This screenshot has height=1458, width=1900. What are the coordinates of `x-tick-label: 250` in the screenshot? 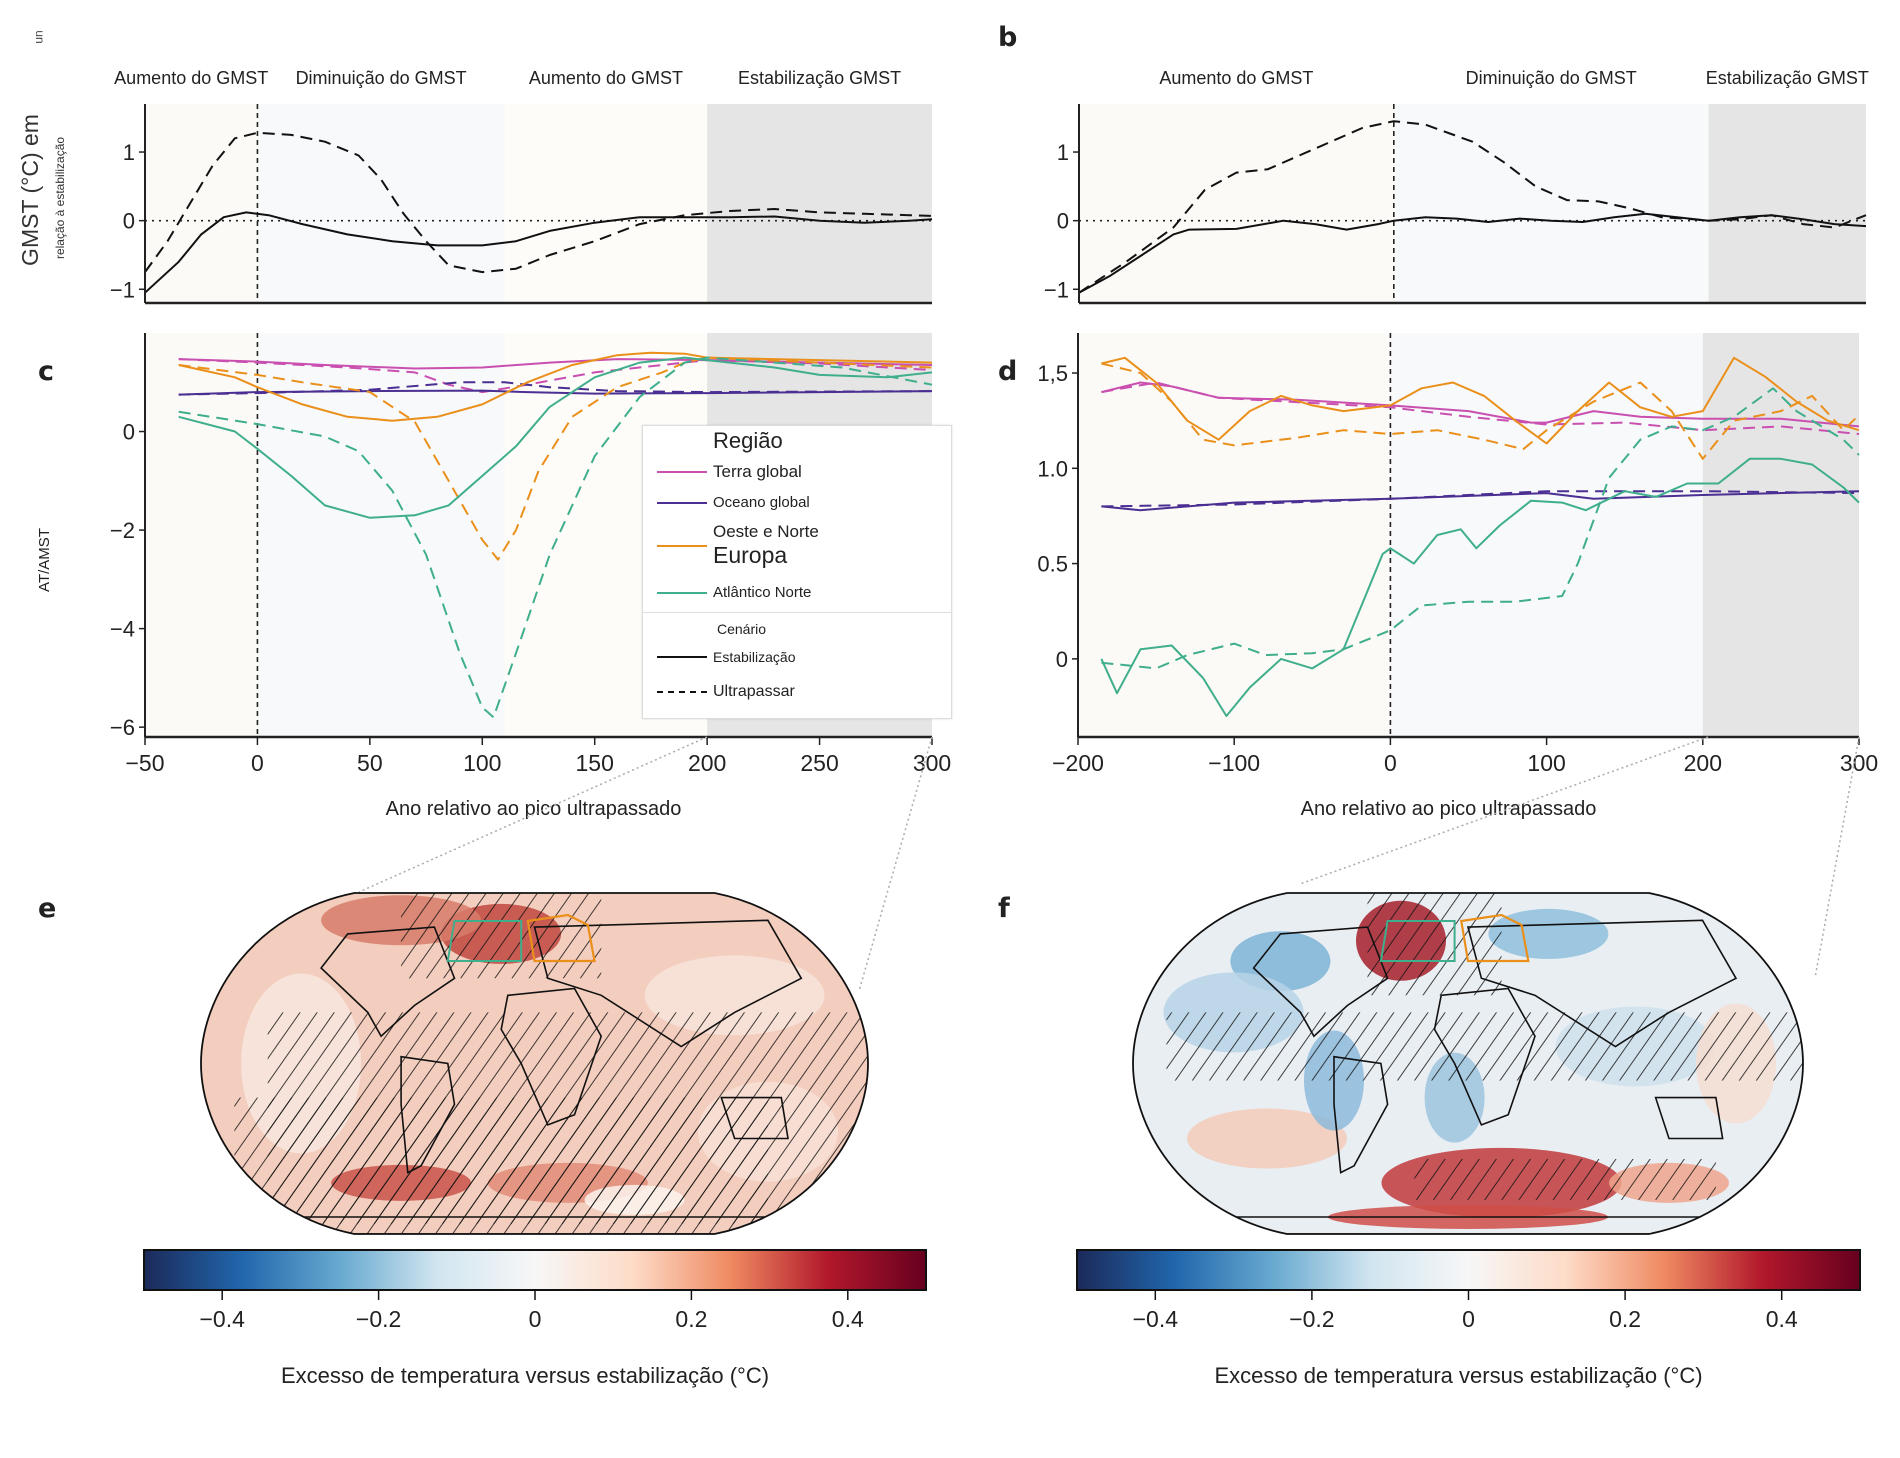 It's located at (819, 763).